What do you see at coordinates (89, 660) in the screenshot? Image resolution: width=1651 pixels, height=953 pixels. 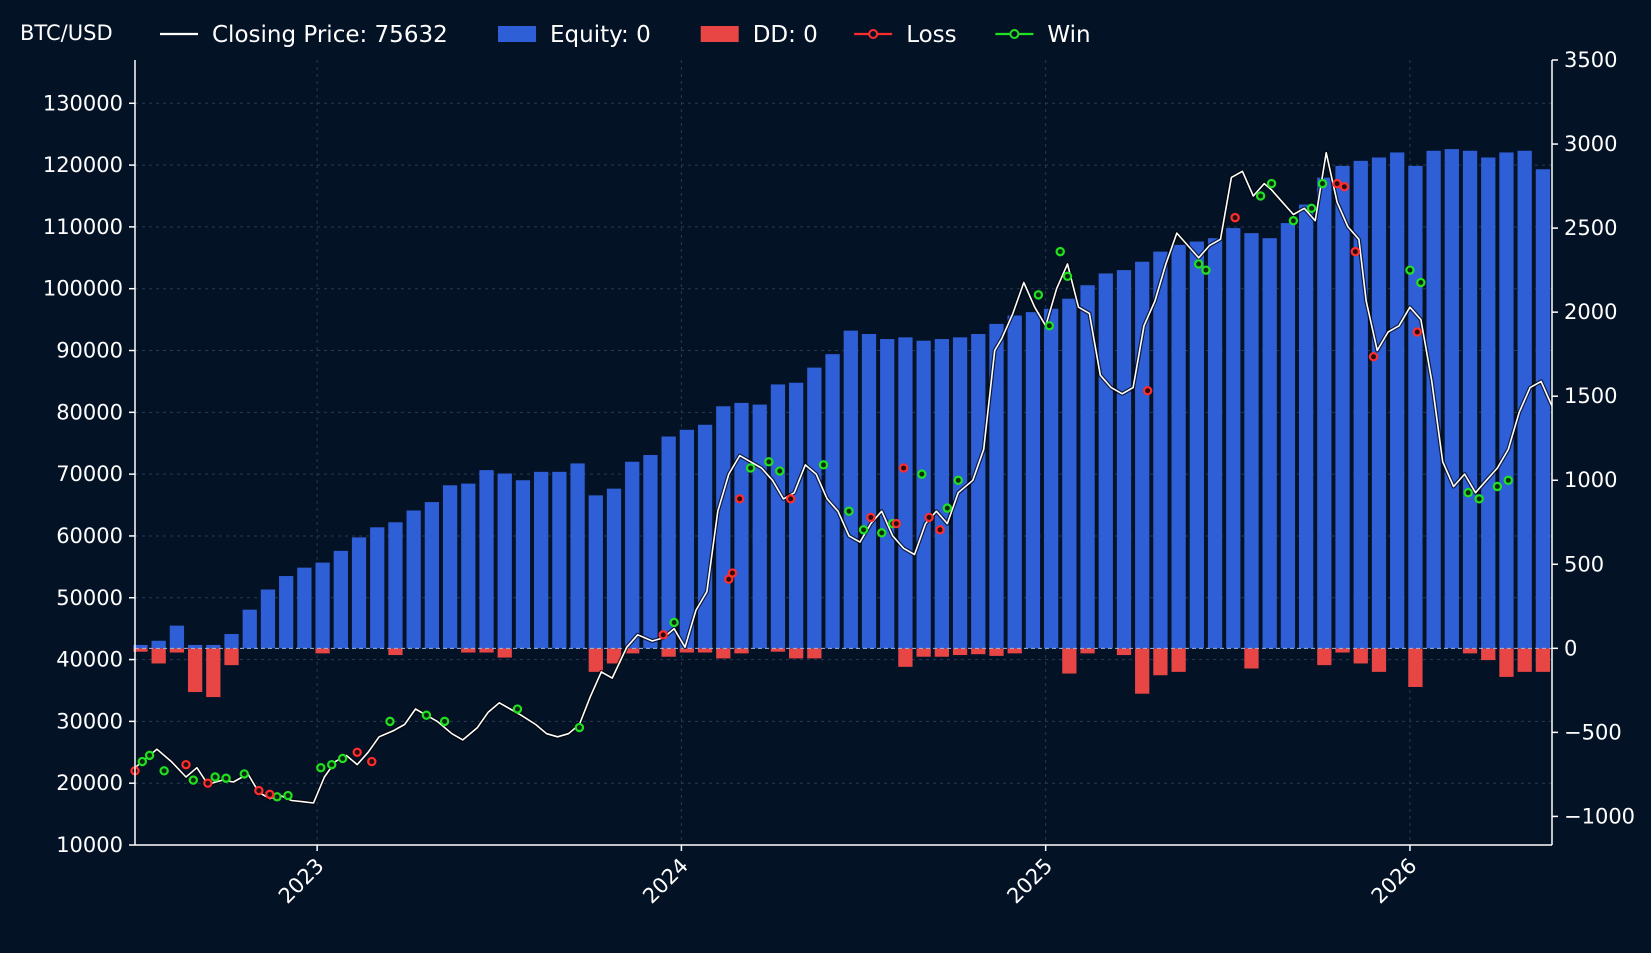 I see `left-tick-label: 40000` at bounding box center [89, 660].